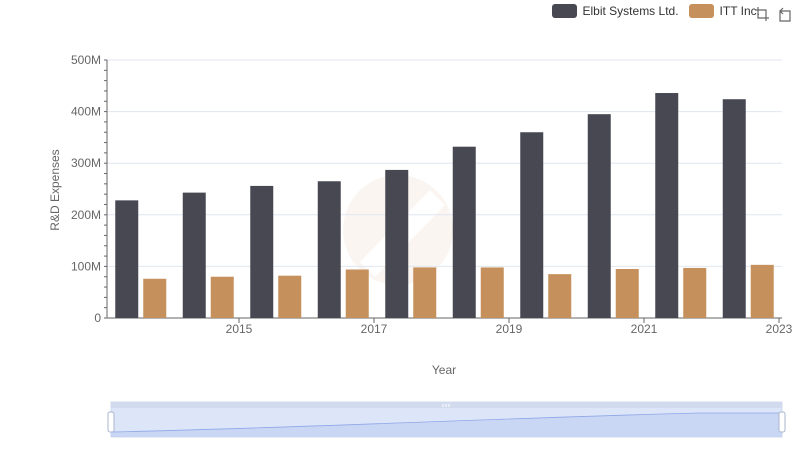  I want to click on bar-elbit-2018, so click(397, 243).